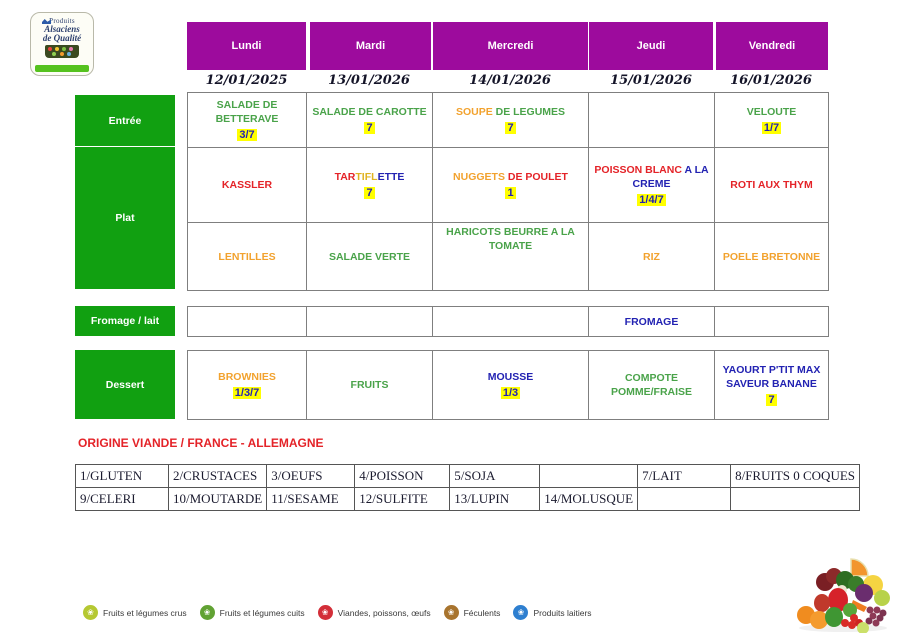 The image size is (899, 636). I want to click on menu-cell-fromage-mercredi, so click(510, 321).